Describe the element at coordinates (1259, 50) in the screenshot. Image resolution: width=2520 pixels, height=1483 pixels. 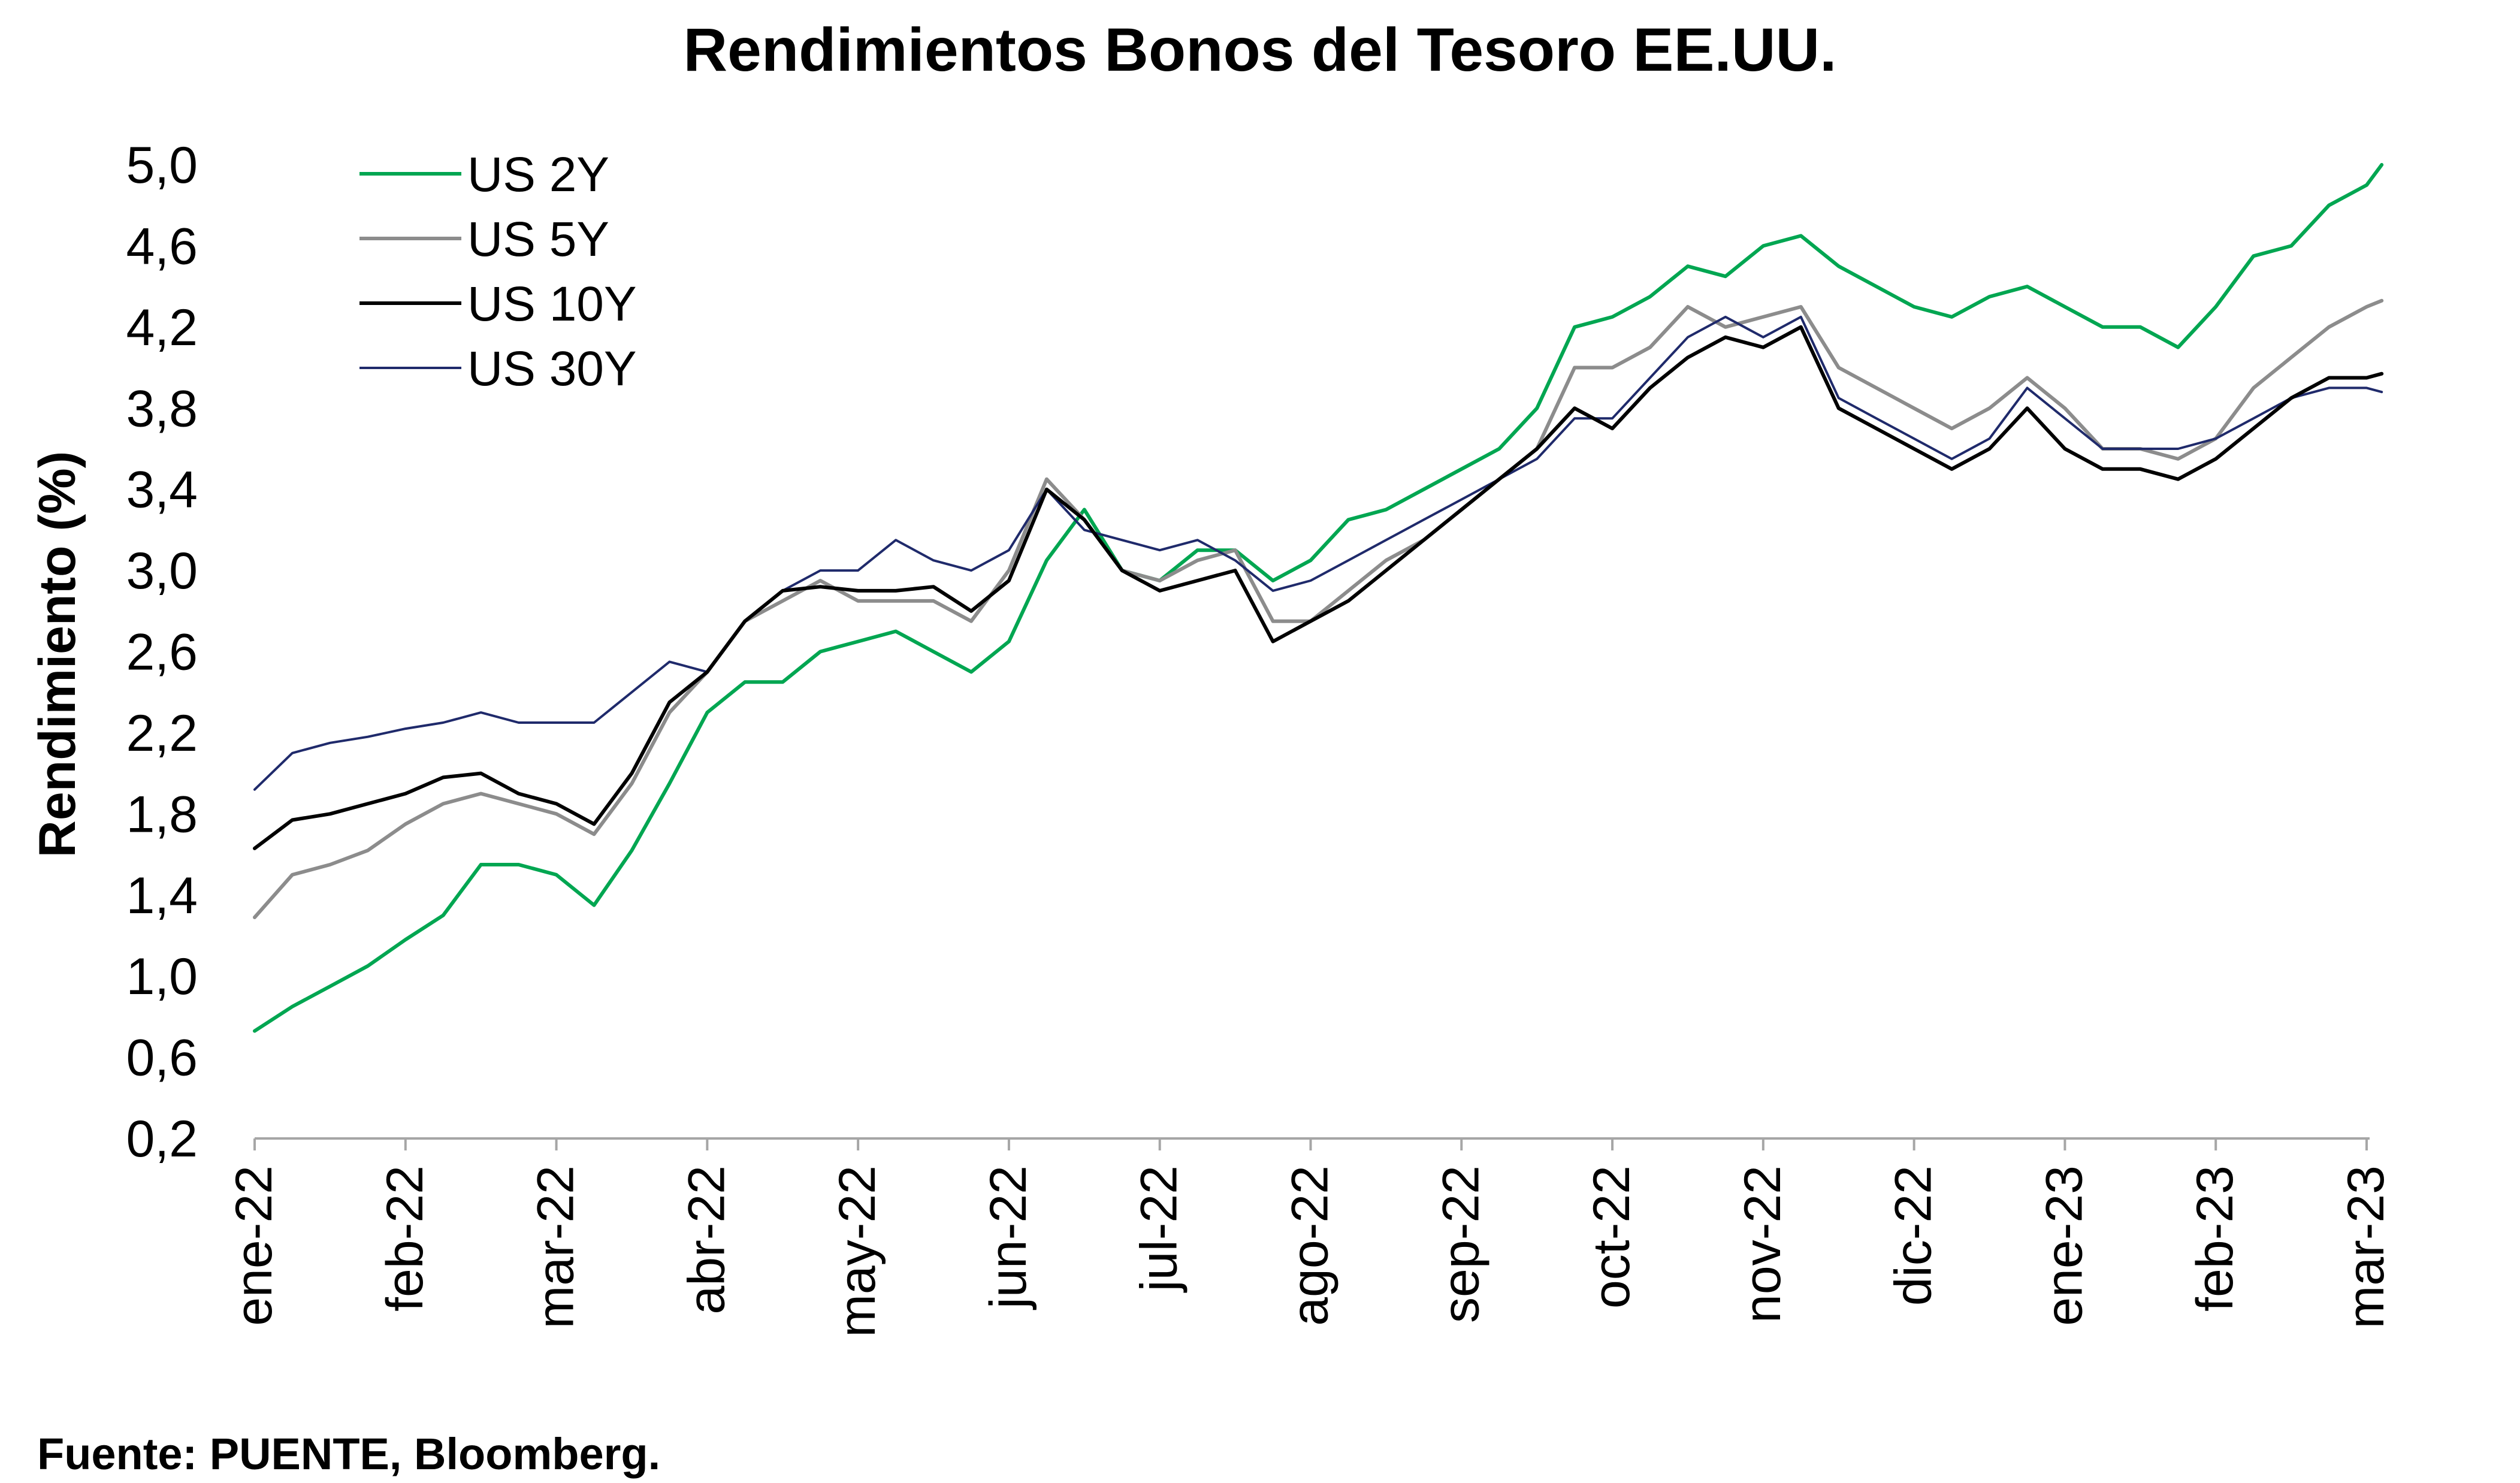
I see `chart-title: Rendimientos Bonos del Tesoro EE.UU.` at that location.